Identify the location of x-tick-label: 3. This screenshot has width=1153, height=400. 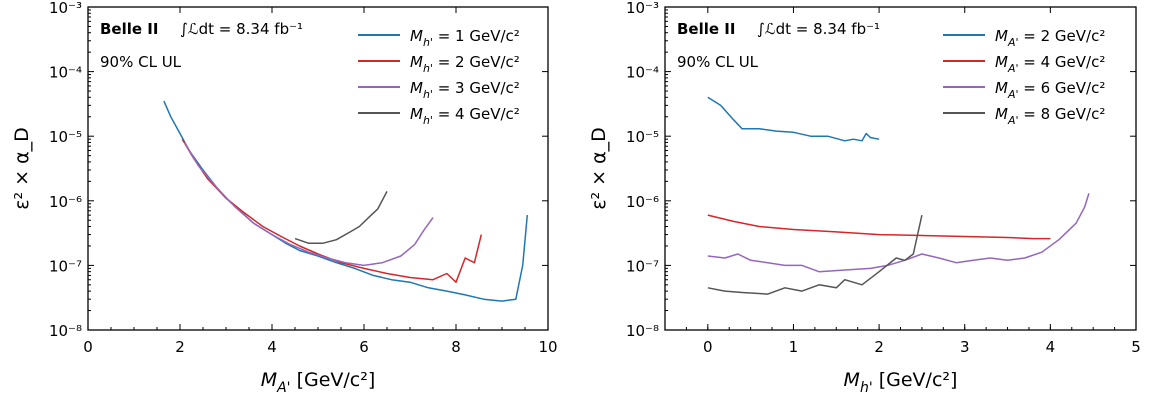
(965, 347).